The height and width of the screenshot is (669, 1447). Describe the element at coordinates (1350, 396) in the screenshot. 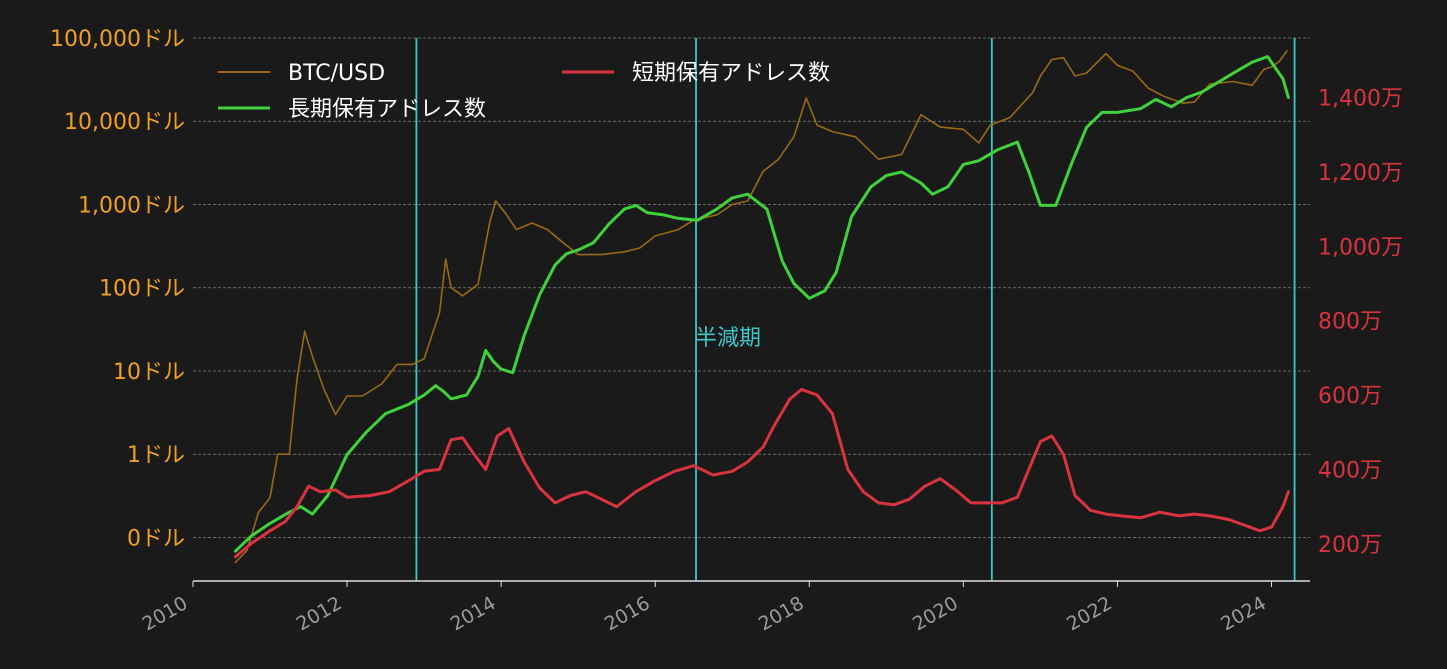

I see `y-right-tick-label: 600万` at that location.